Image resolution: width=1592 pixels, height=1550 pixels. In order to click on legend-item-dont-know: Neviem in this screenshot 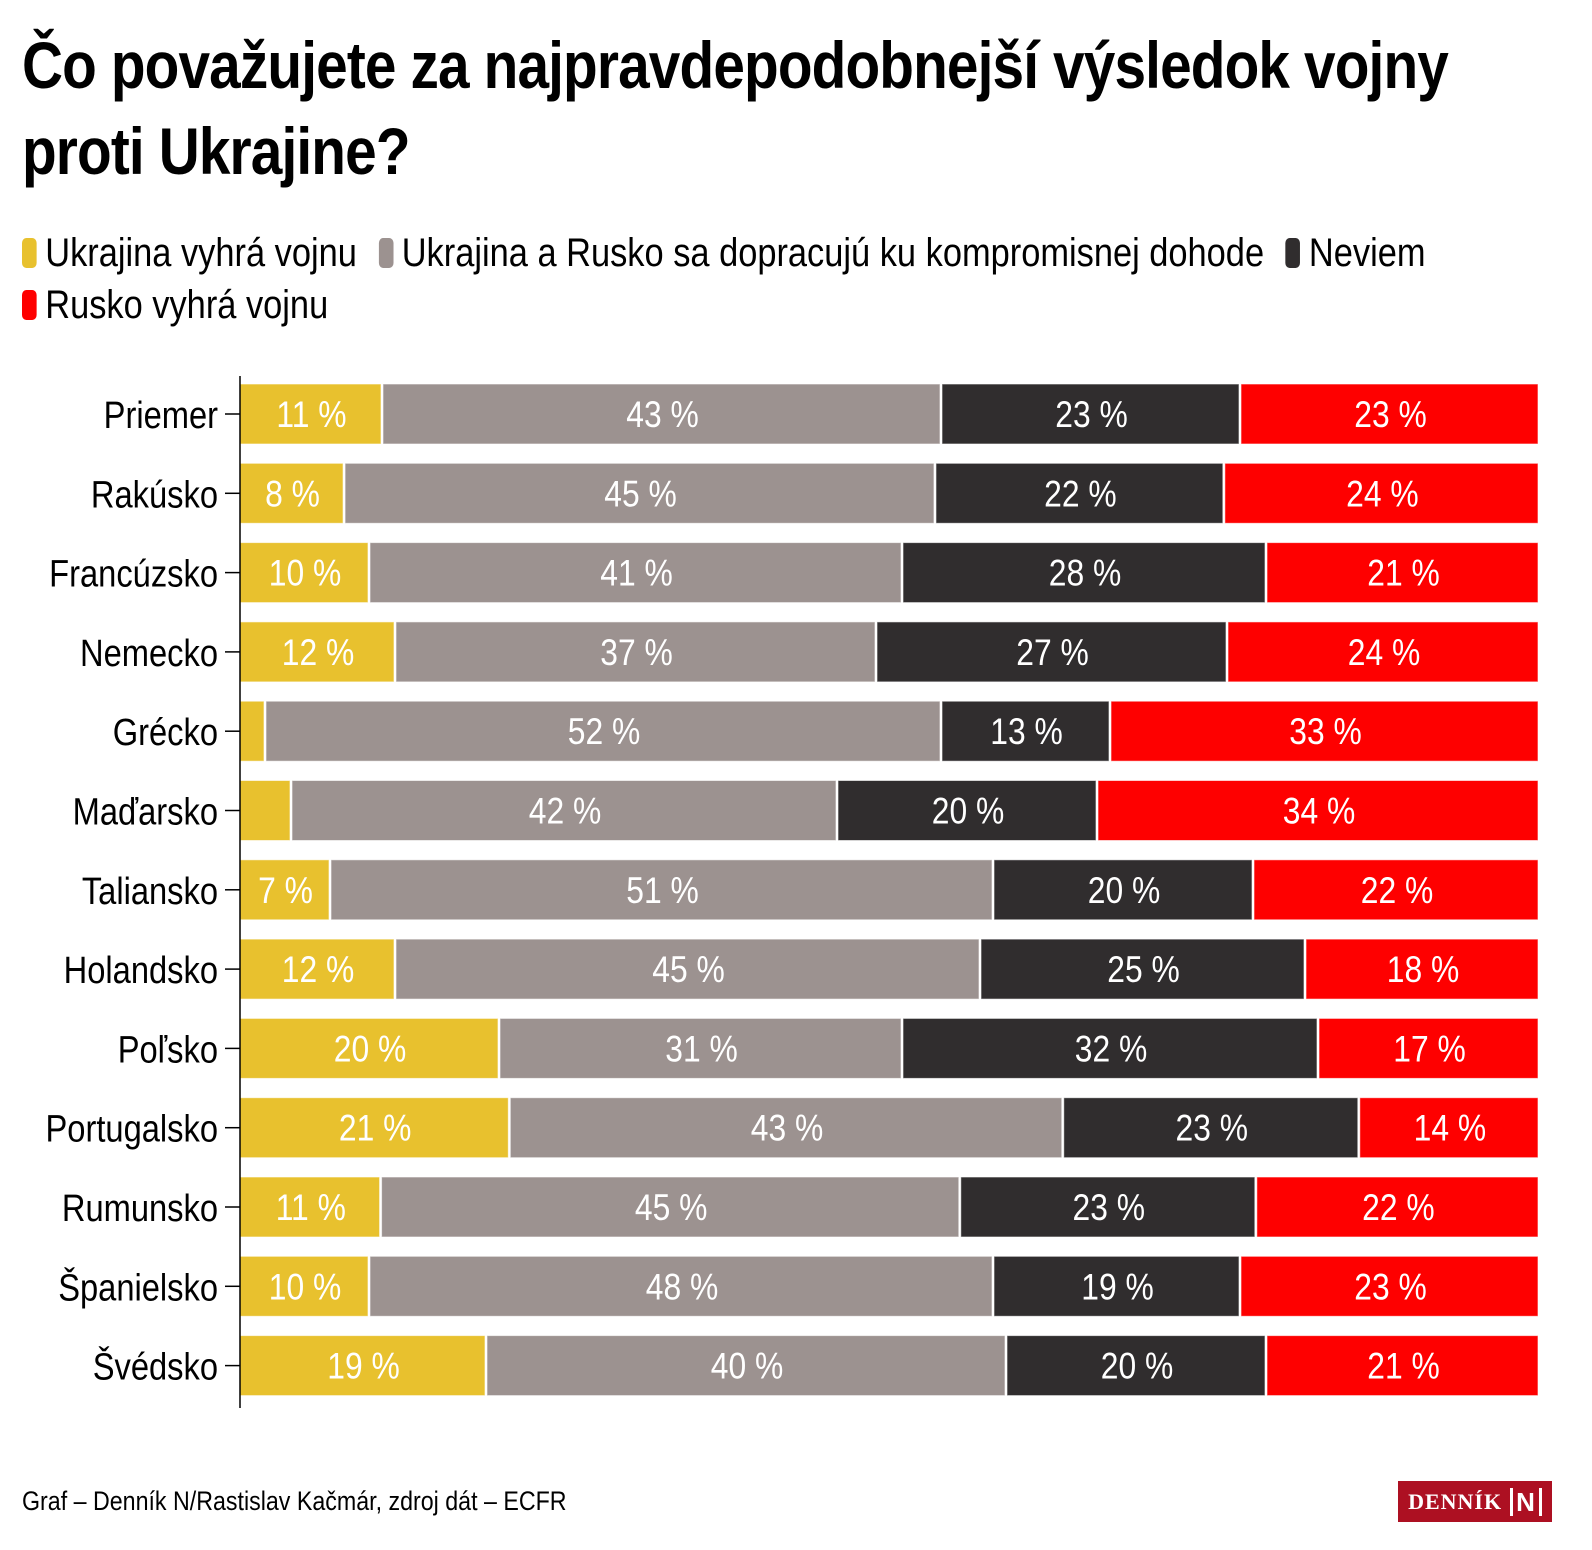, I will do `click(1355, 253)`.